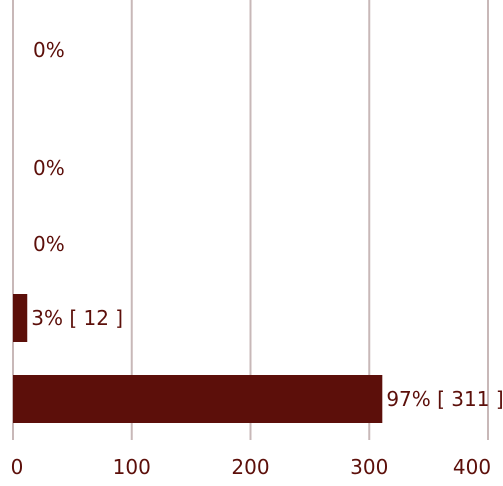 The image size is (503, 486). I want to click on data-label-3: 3% [ 12 ], so click(77, 318).